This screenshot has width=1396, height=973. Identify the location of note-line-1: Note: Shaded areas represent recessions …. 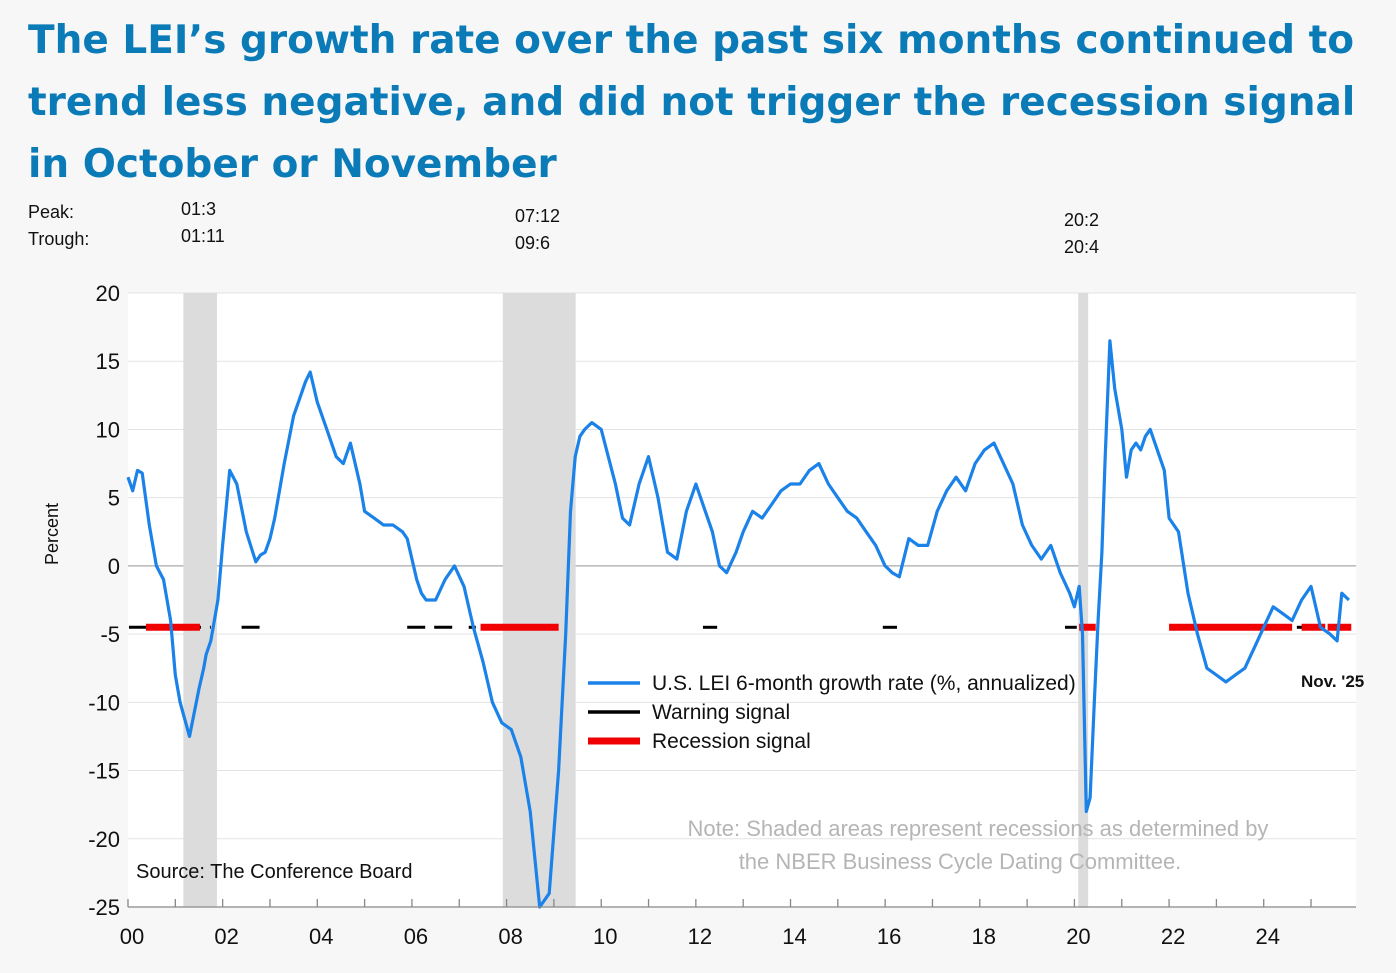
(978, 828).